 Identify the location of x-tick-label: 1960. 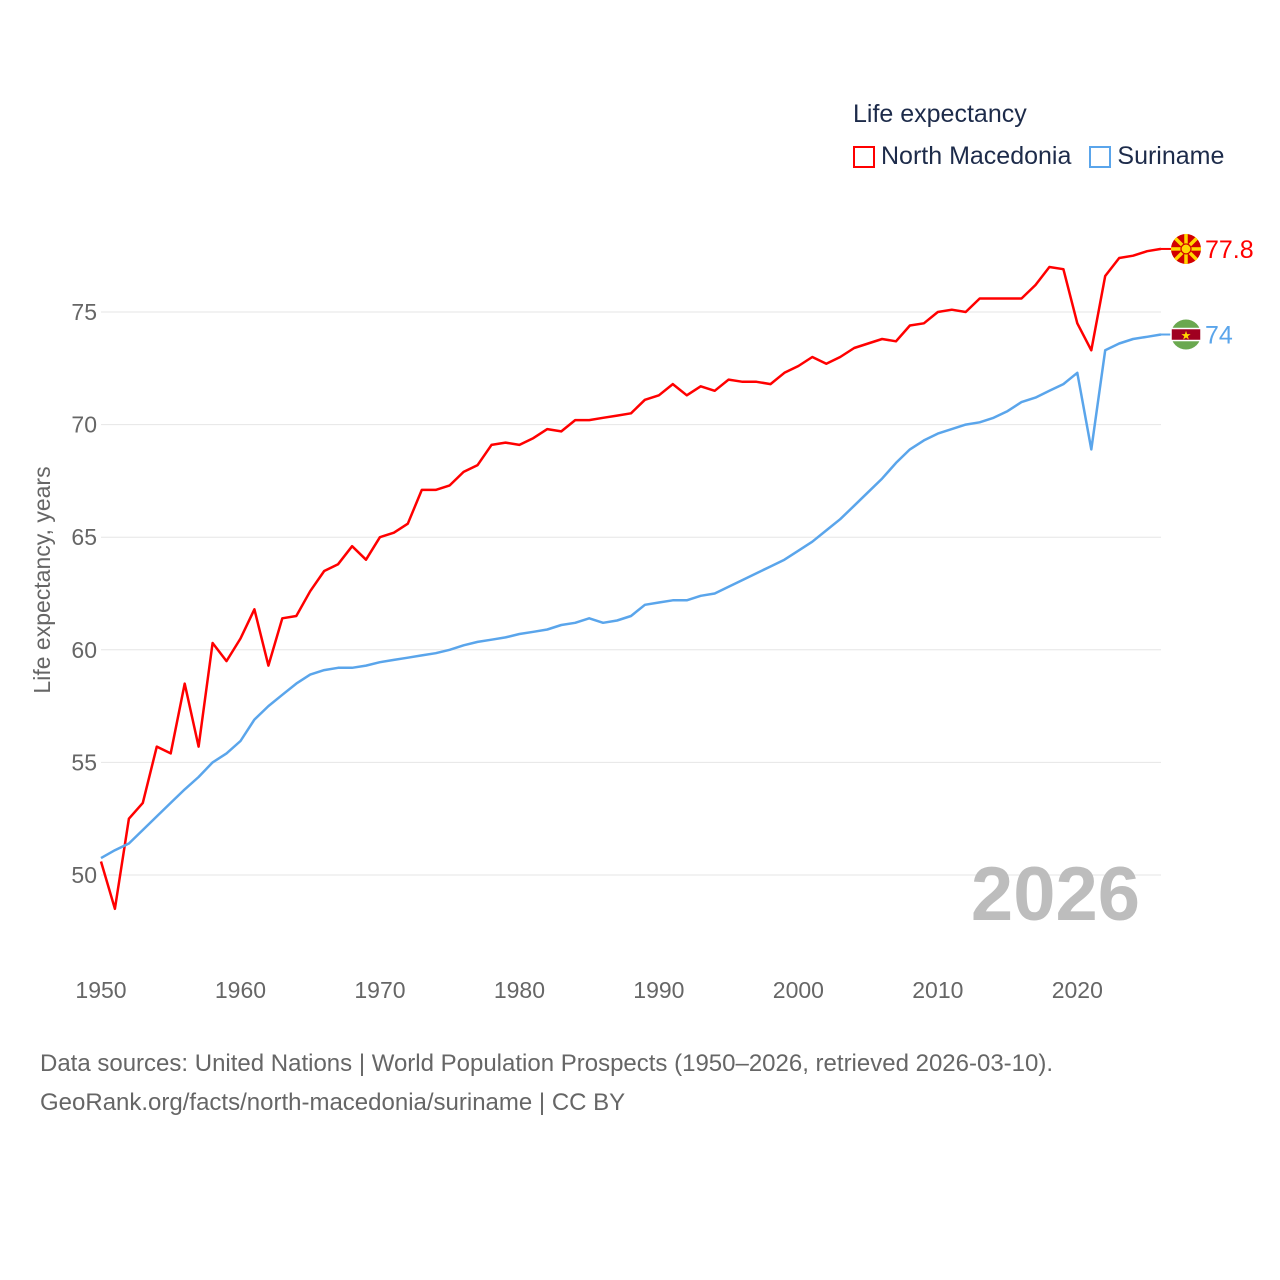
(240, 990).